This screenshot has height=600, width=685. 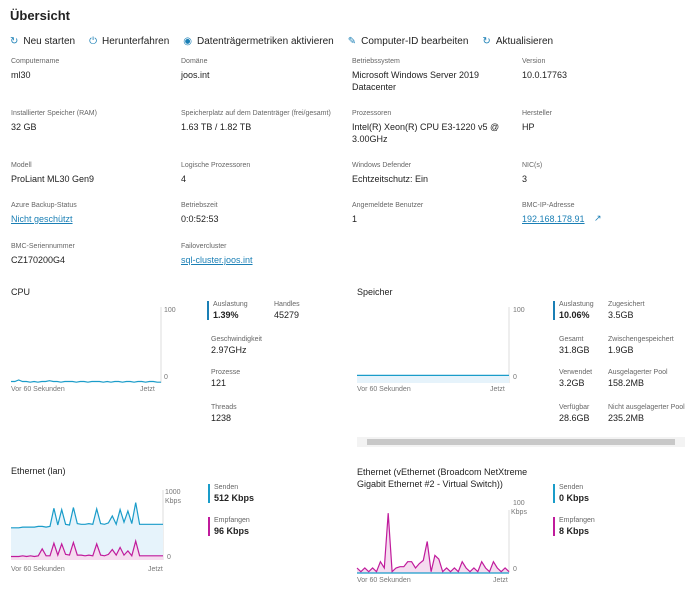 I want to click on value: 96 Kbps, so click(x=232, y=531).